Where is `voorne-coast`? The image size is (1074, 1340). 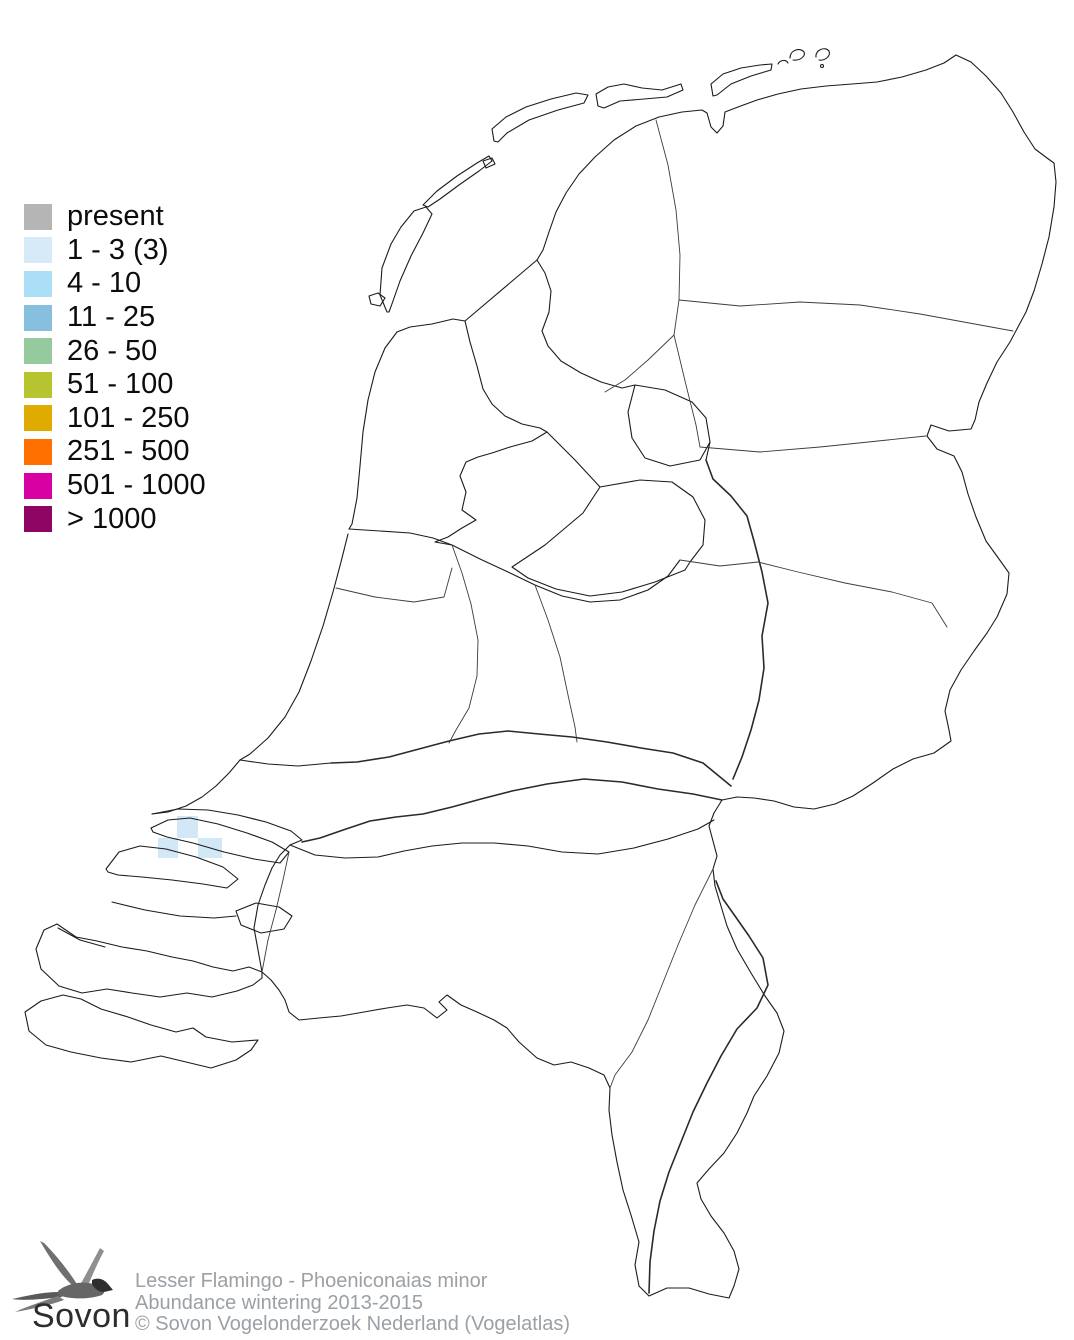 voorne-coast is located at coordinates (196, 787).